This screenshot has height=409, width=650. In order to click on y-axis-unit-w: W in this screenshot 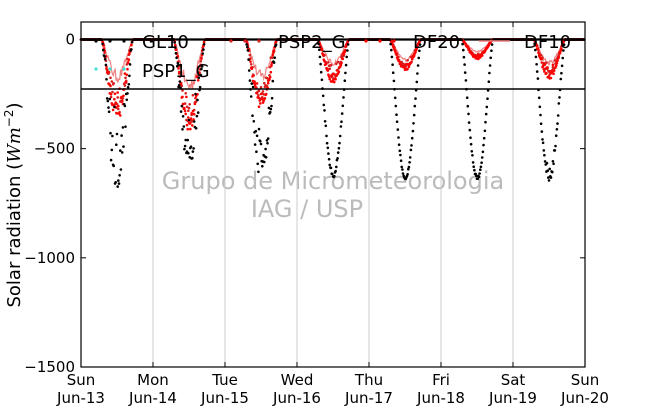, I will do `click(14, 153)`.